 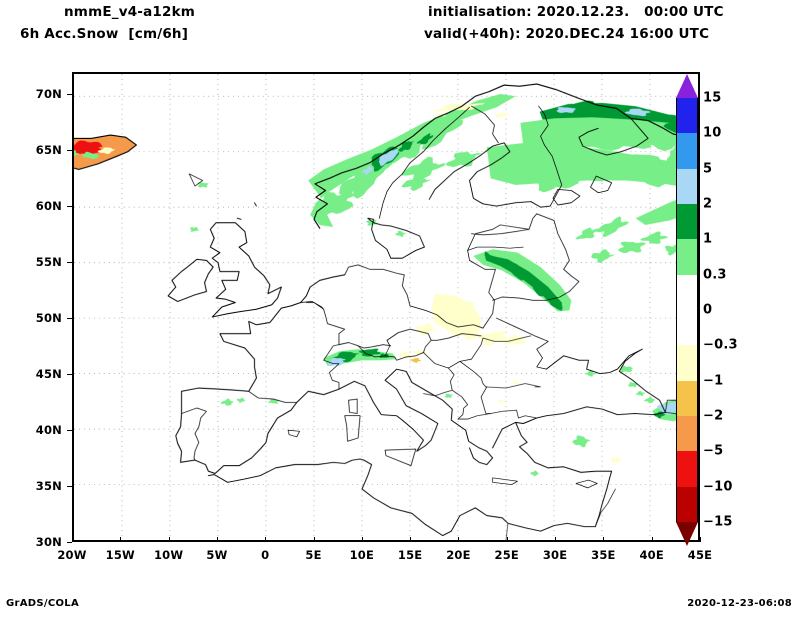 I want to click on colorbar-tick-label: −5, so click(x=713, y=451).